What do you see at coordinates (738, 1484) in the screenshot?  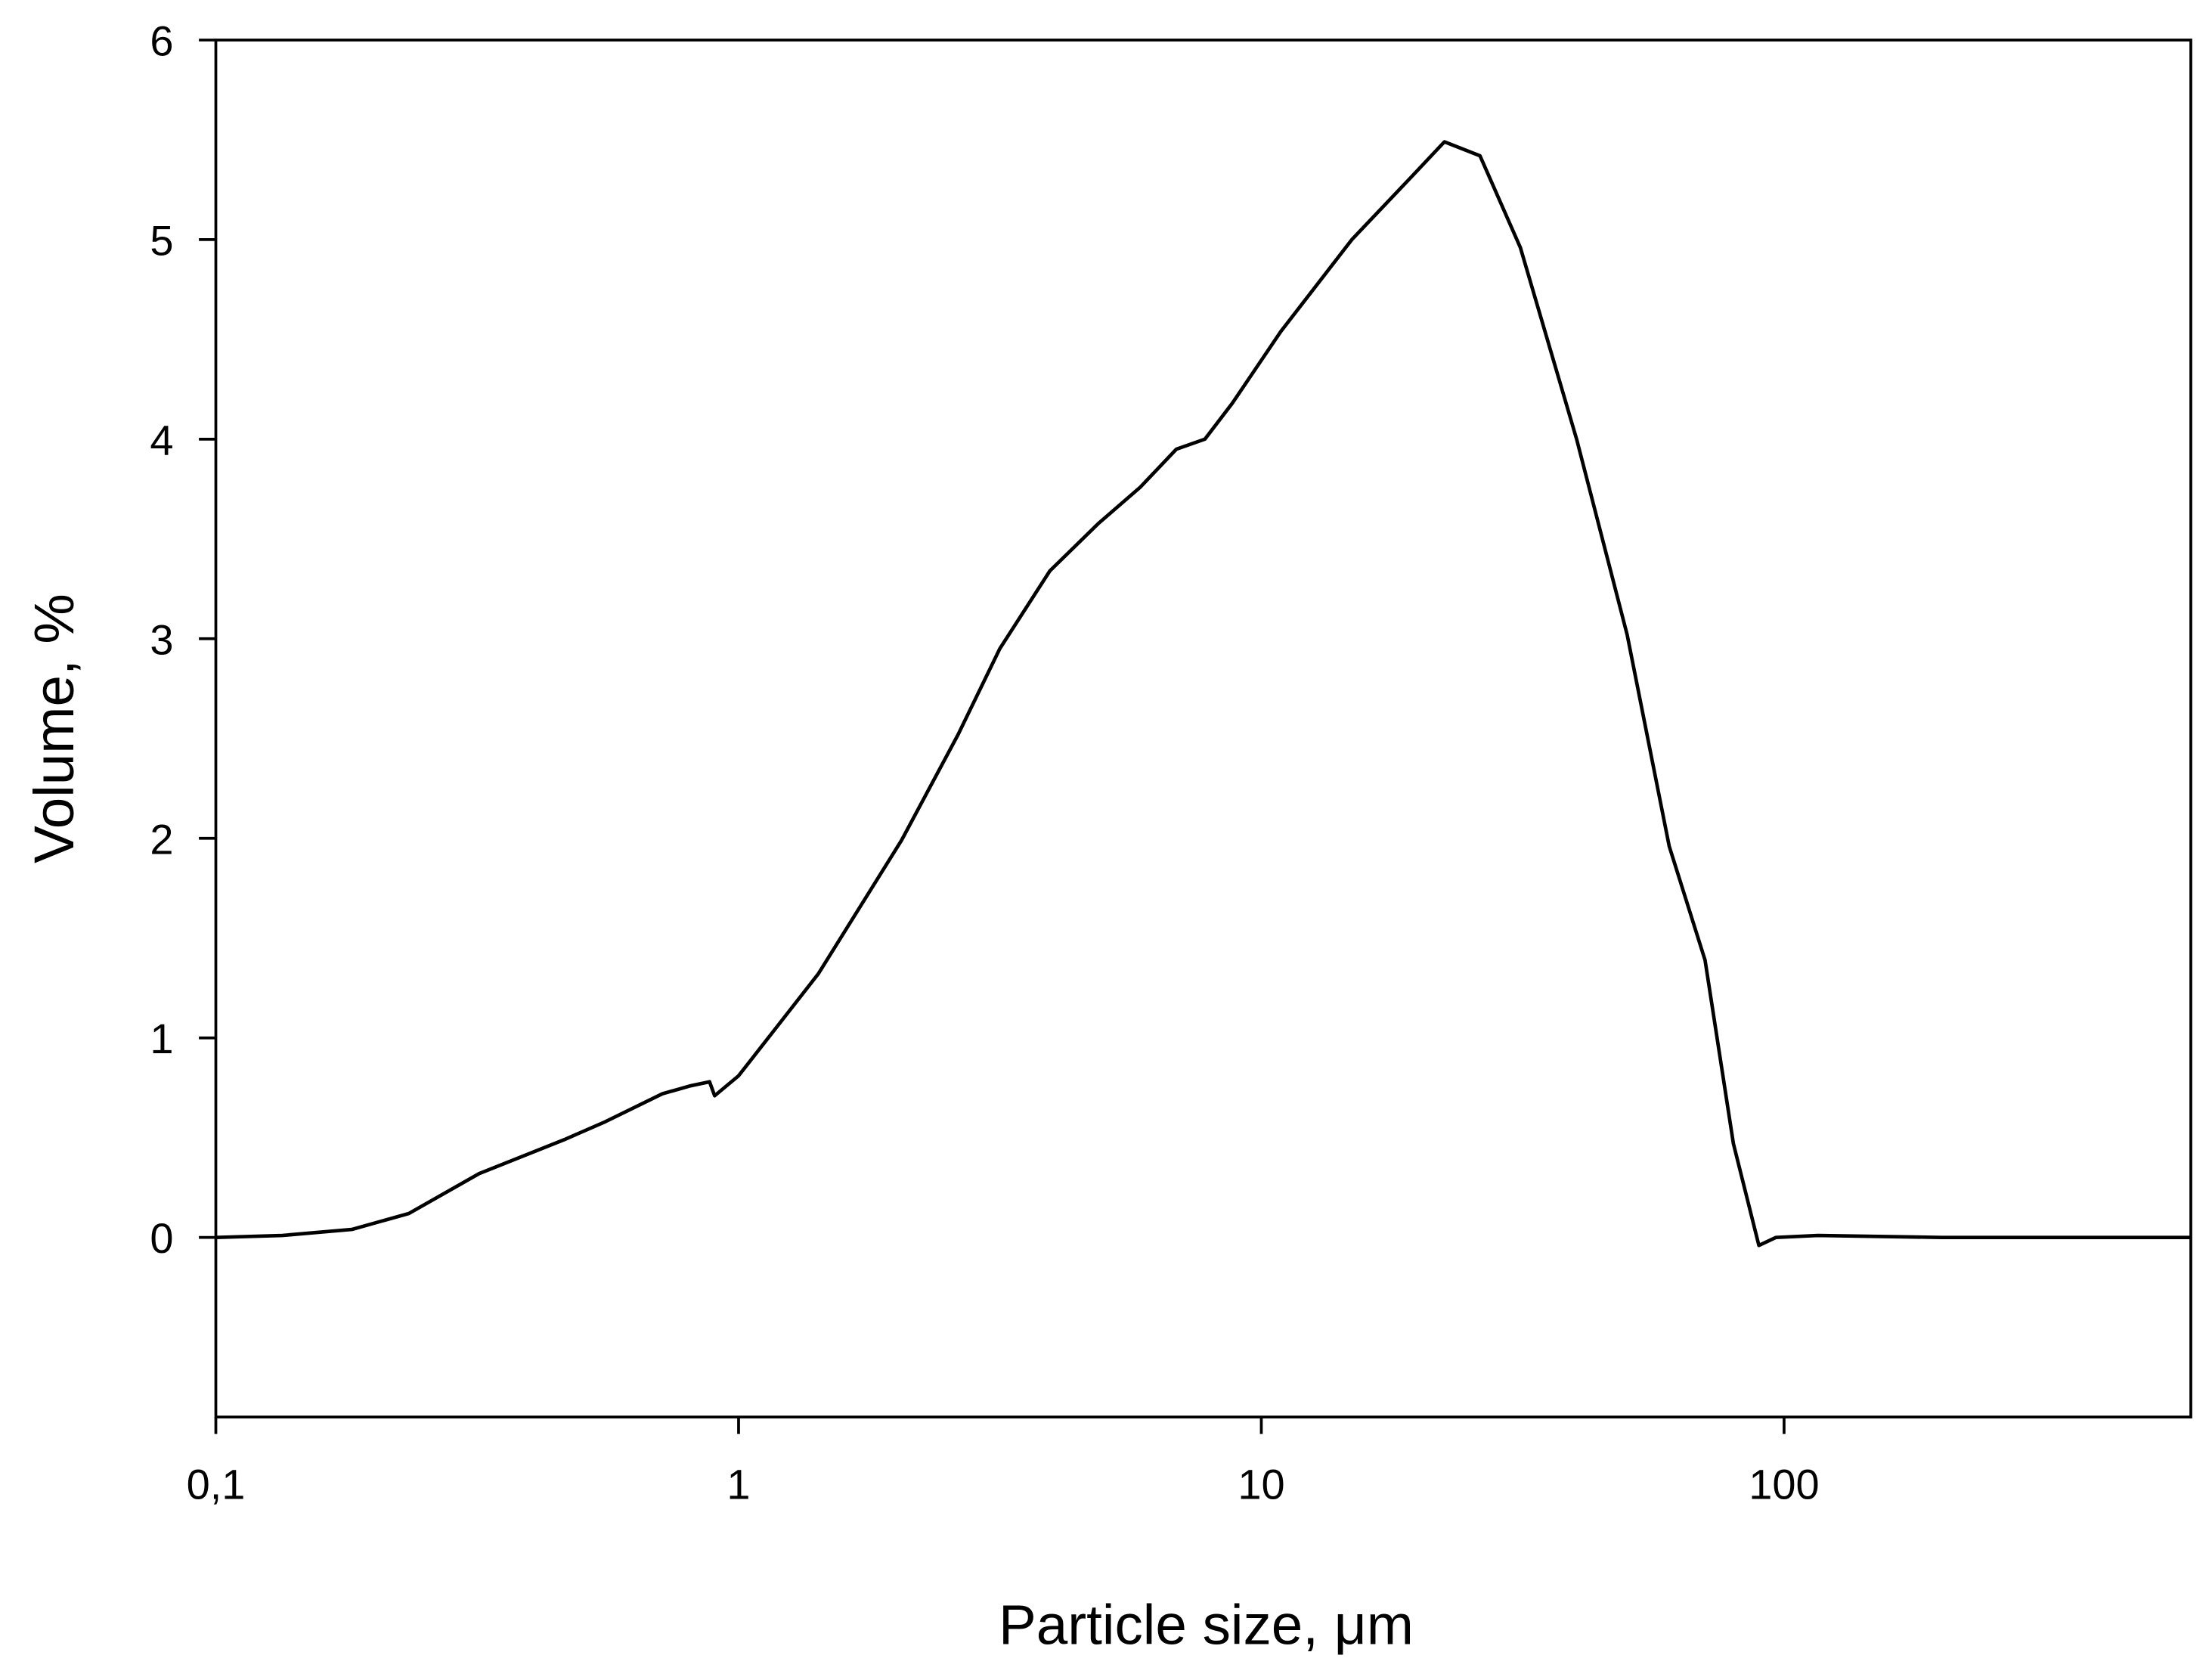 I see `x-tick-label: 1` at bounding box center [738, 1484].